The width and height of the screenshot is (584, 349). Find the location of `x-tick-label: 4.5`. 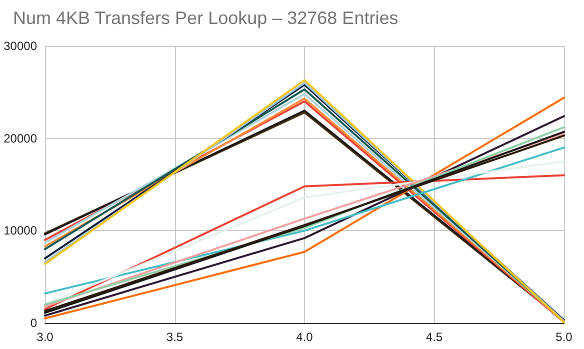

x-tick-label: 4.5 is located at coordinates (434, 337).